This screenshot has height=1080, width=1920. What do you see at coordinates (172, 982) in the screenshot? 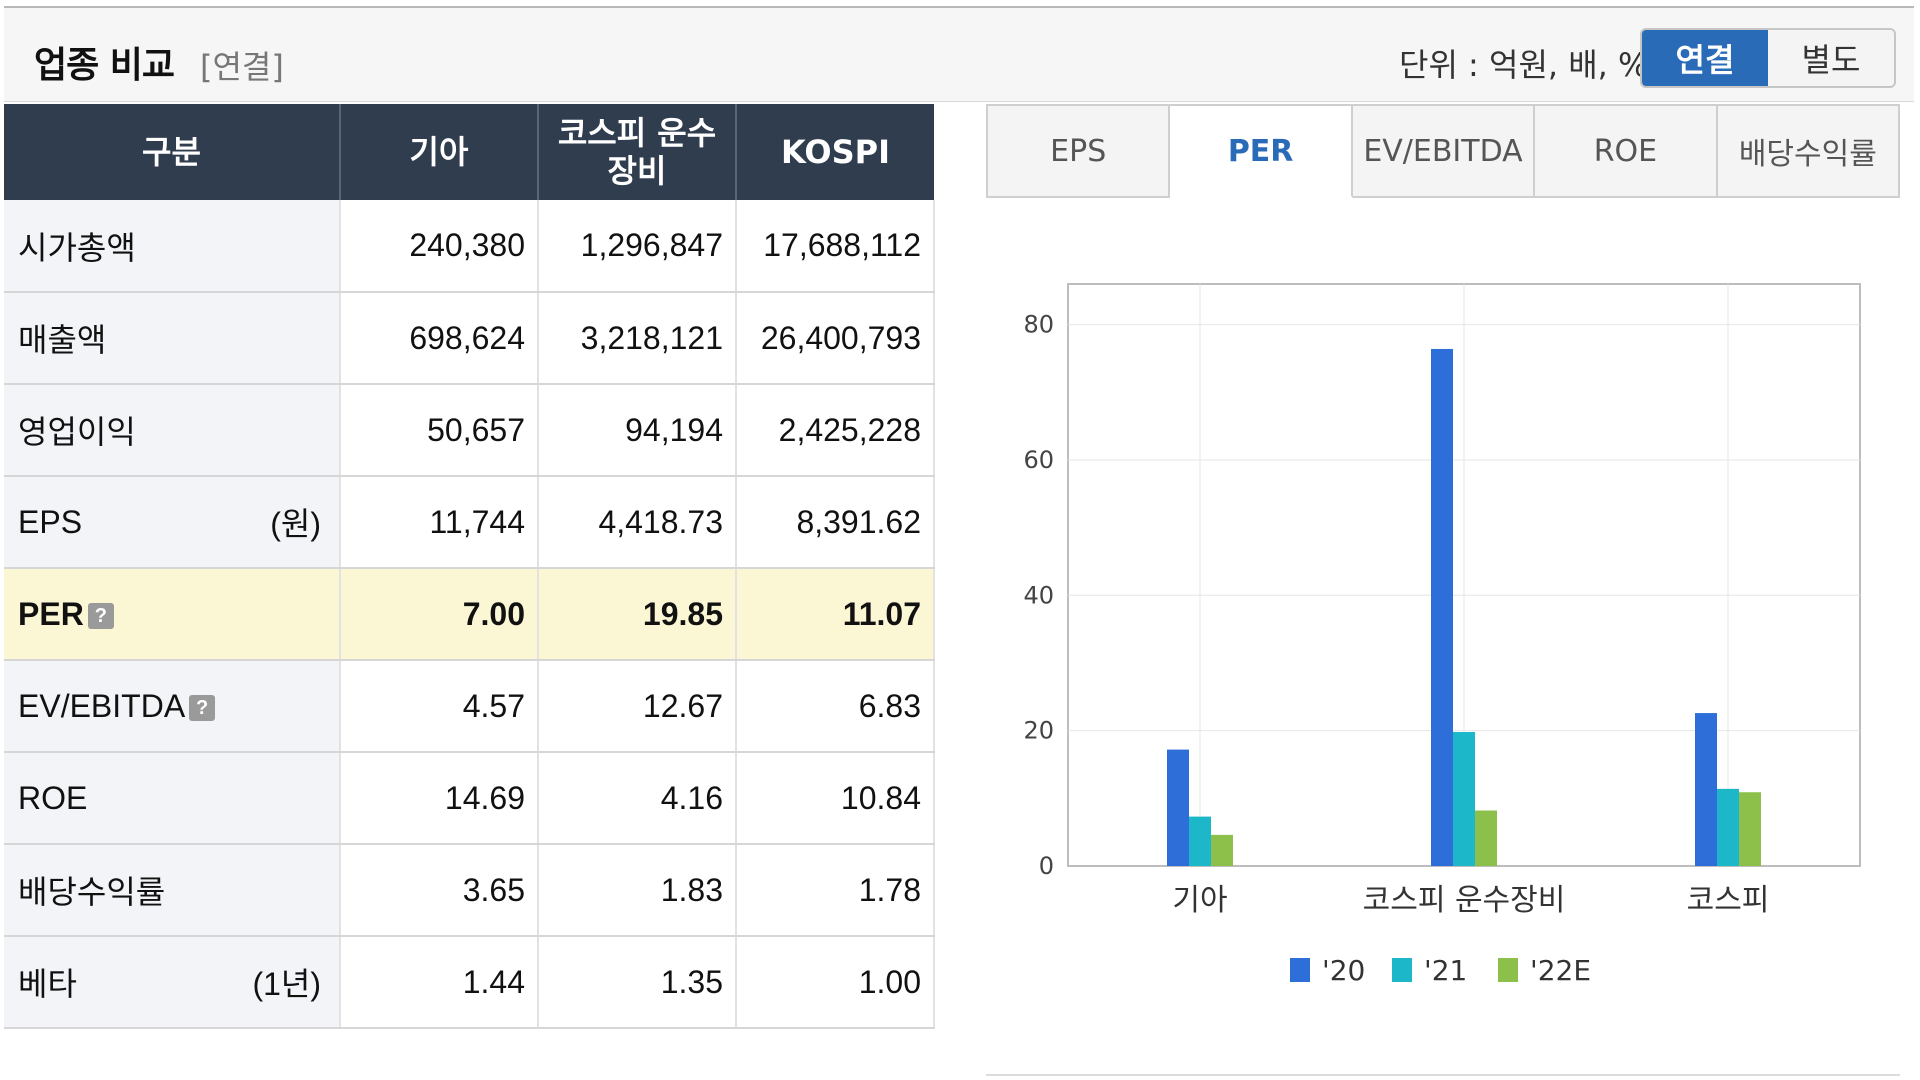
I see `row-label-cell: 베타 (1년)` at bounding box center [172, 982].